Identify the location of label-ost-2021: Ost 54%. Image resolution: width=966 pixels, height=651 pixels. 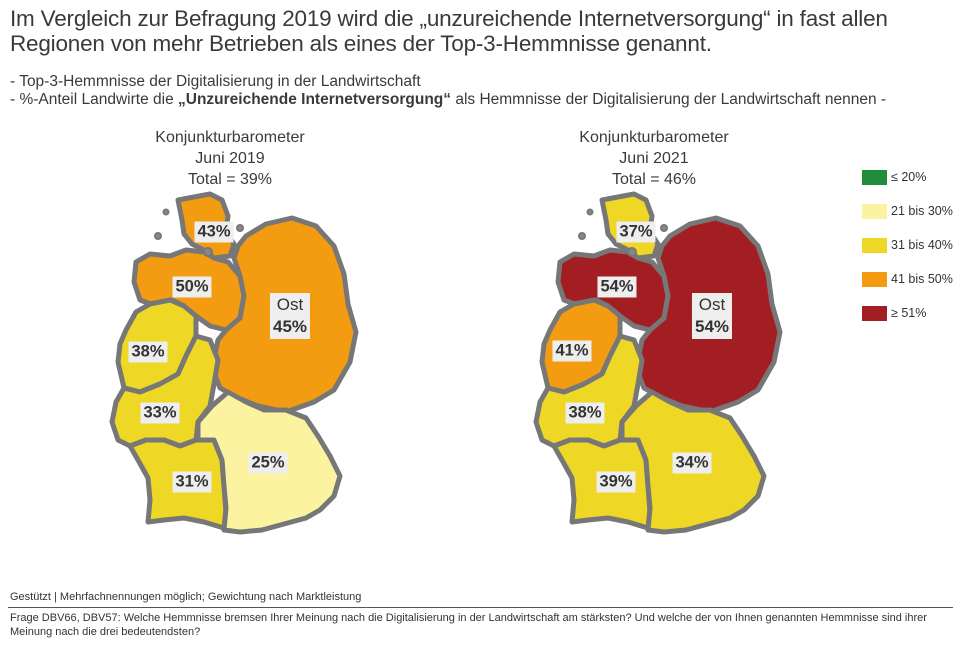
(712, 316).